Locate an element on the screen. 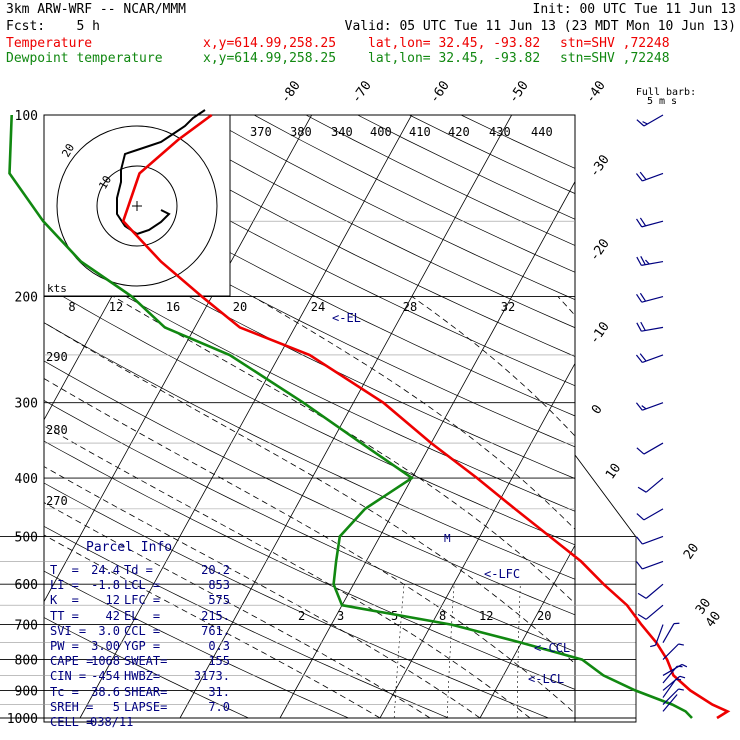 This screenshot has width=740, height=740. theta-left-label: 270 is located at coordinates (57, 501).